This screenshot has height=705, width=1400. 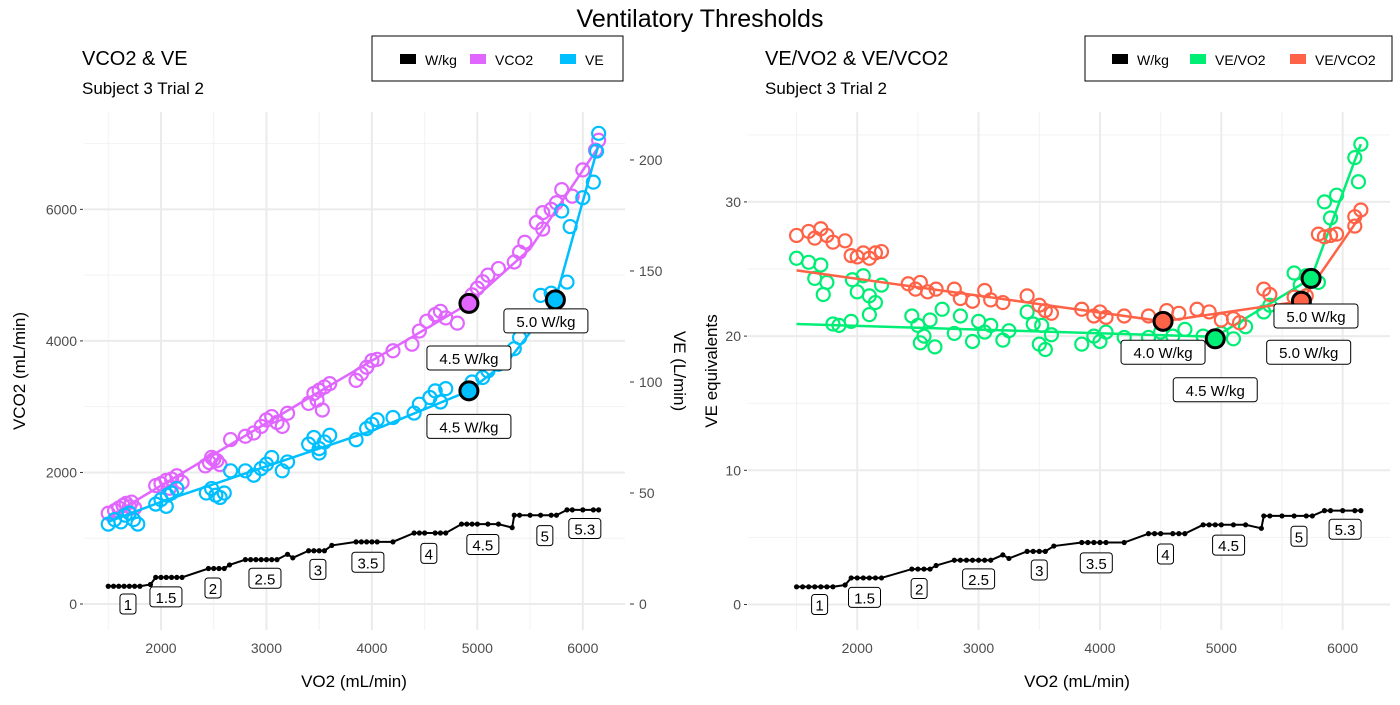 What do you see at coordinates (441, 60) in the screenshot?
I see `legend-label: W/kg` at bounding box center [441, 60].